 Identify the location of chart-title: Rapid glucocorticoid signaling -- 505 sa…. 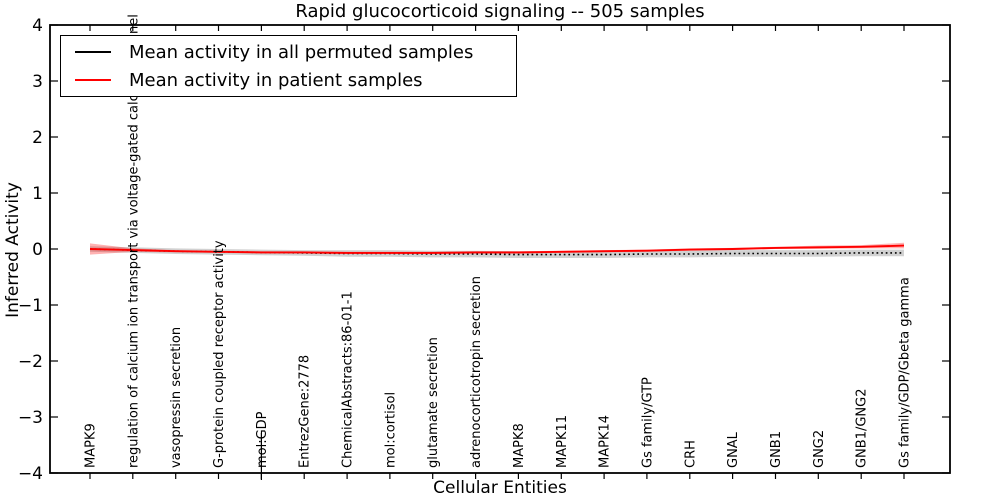
(500, 11).